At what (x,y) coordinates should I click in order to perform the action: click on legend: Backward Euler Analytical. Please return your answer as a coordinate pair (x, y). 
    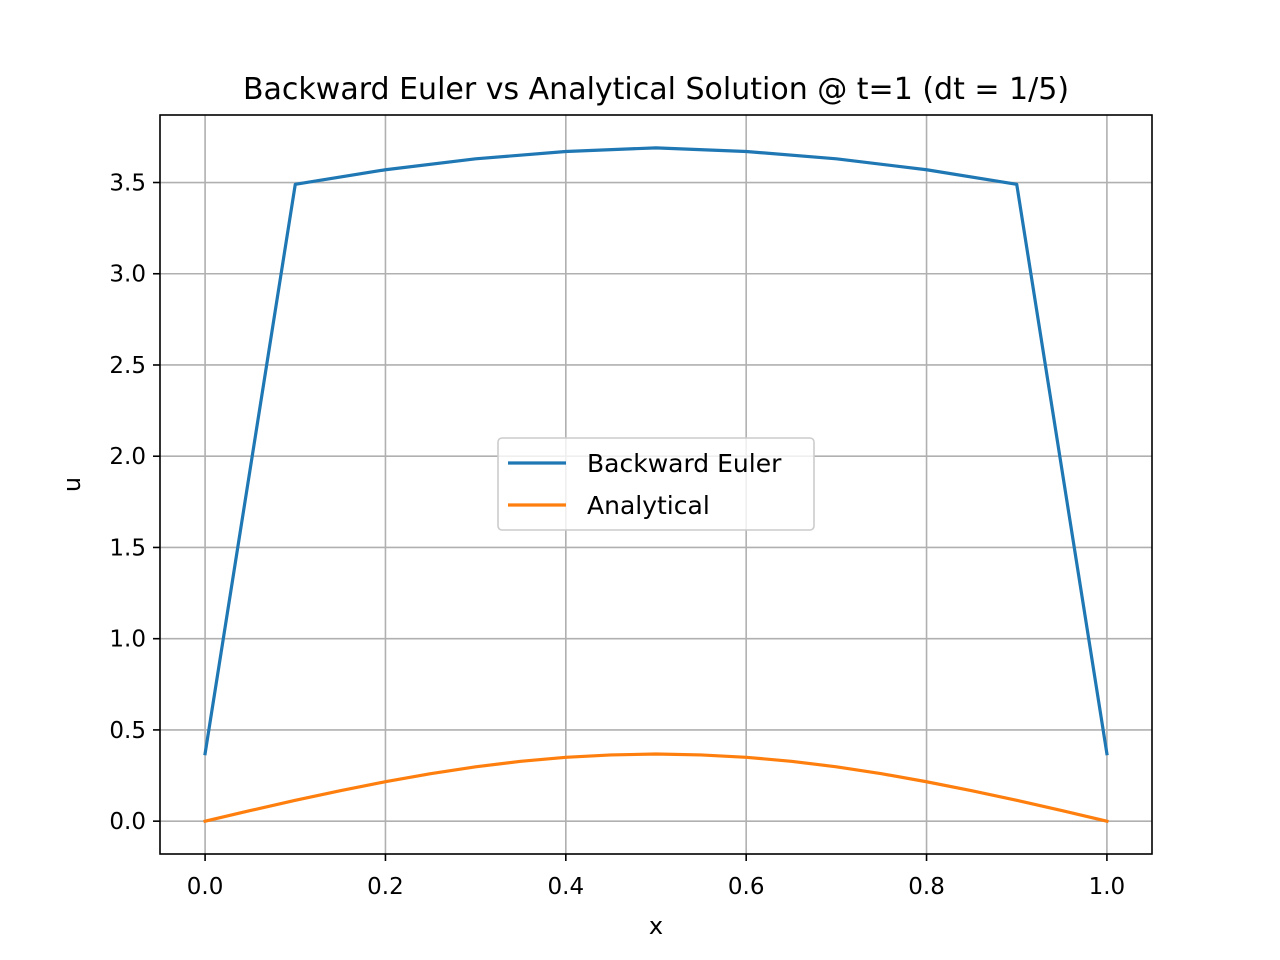
    Looking at the image, I should click on (656, 484).